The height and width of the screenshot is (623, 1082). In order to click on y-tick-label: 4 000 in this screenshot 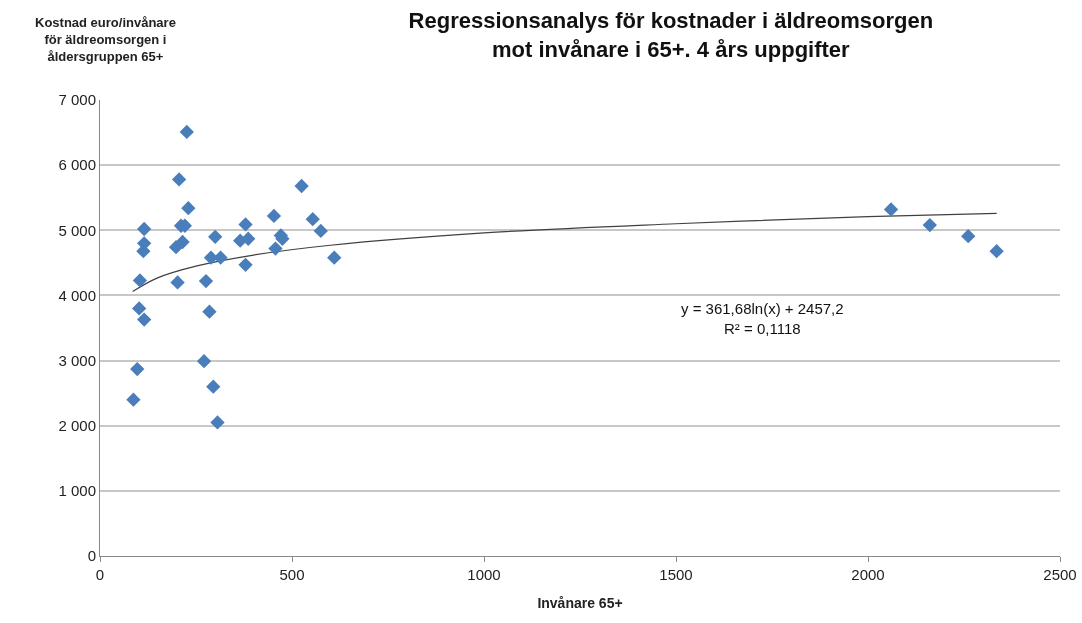, I will do `click(77, 295)`.